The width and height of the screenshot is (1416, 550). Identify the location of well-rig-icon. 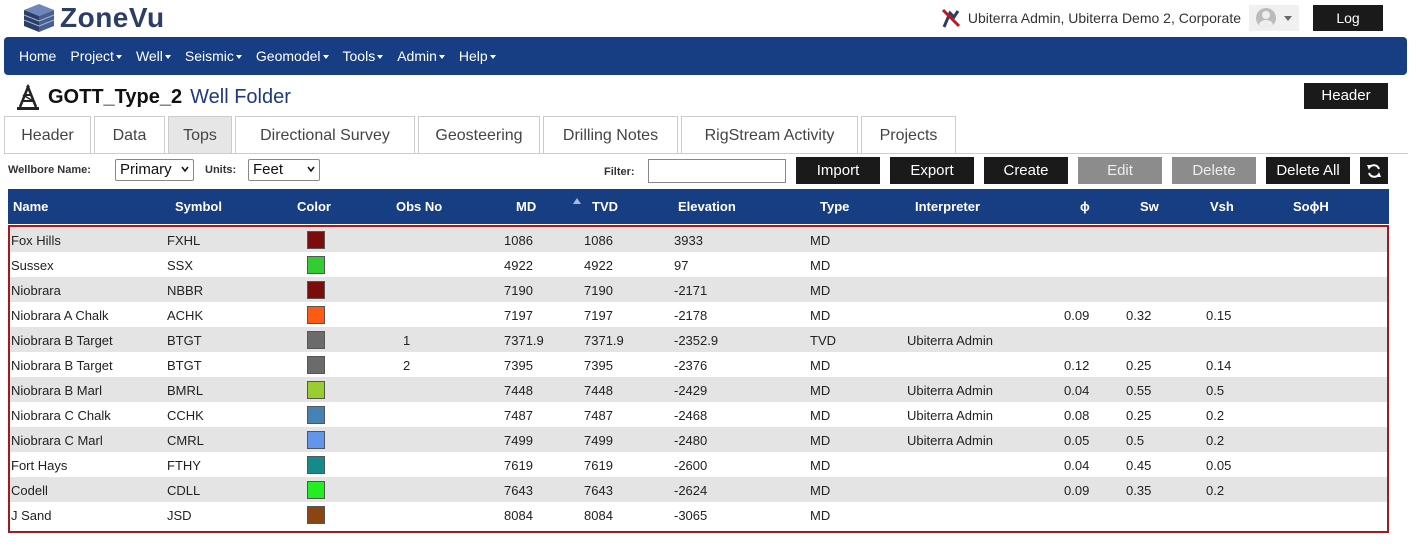
(28, 97).